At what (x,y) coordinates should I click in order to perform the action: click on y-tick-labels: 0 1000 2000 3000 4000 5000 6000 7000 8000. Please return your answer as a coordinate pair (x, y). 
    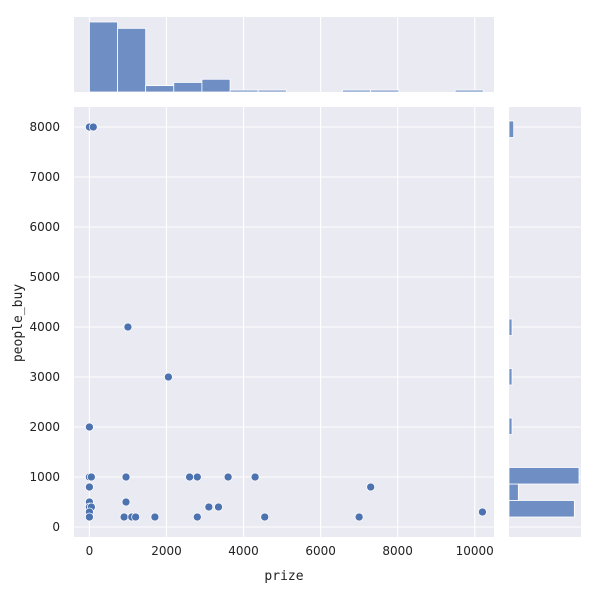
    Looking at the image, I should click on (44, 327).